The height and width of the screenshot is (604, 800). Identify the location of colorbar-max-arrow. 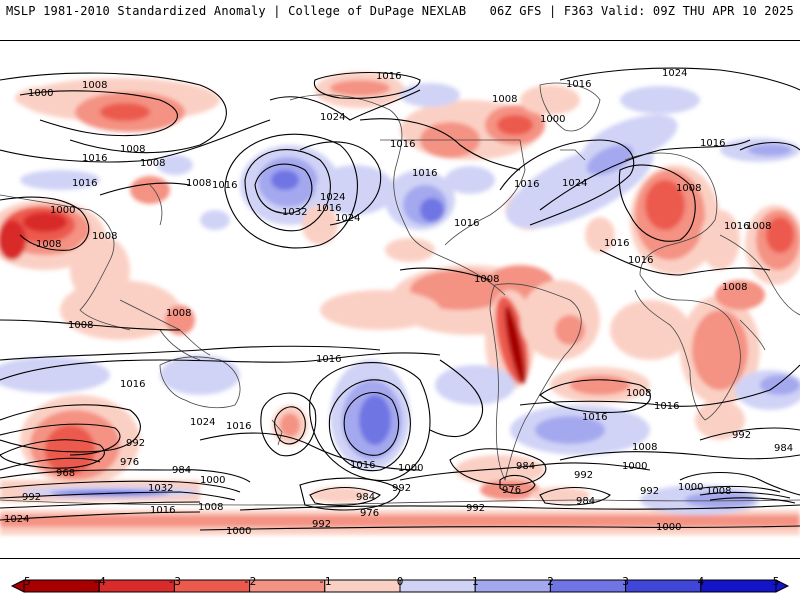
(782, 586).